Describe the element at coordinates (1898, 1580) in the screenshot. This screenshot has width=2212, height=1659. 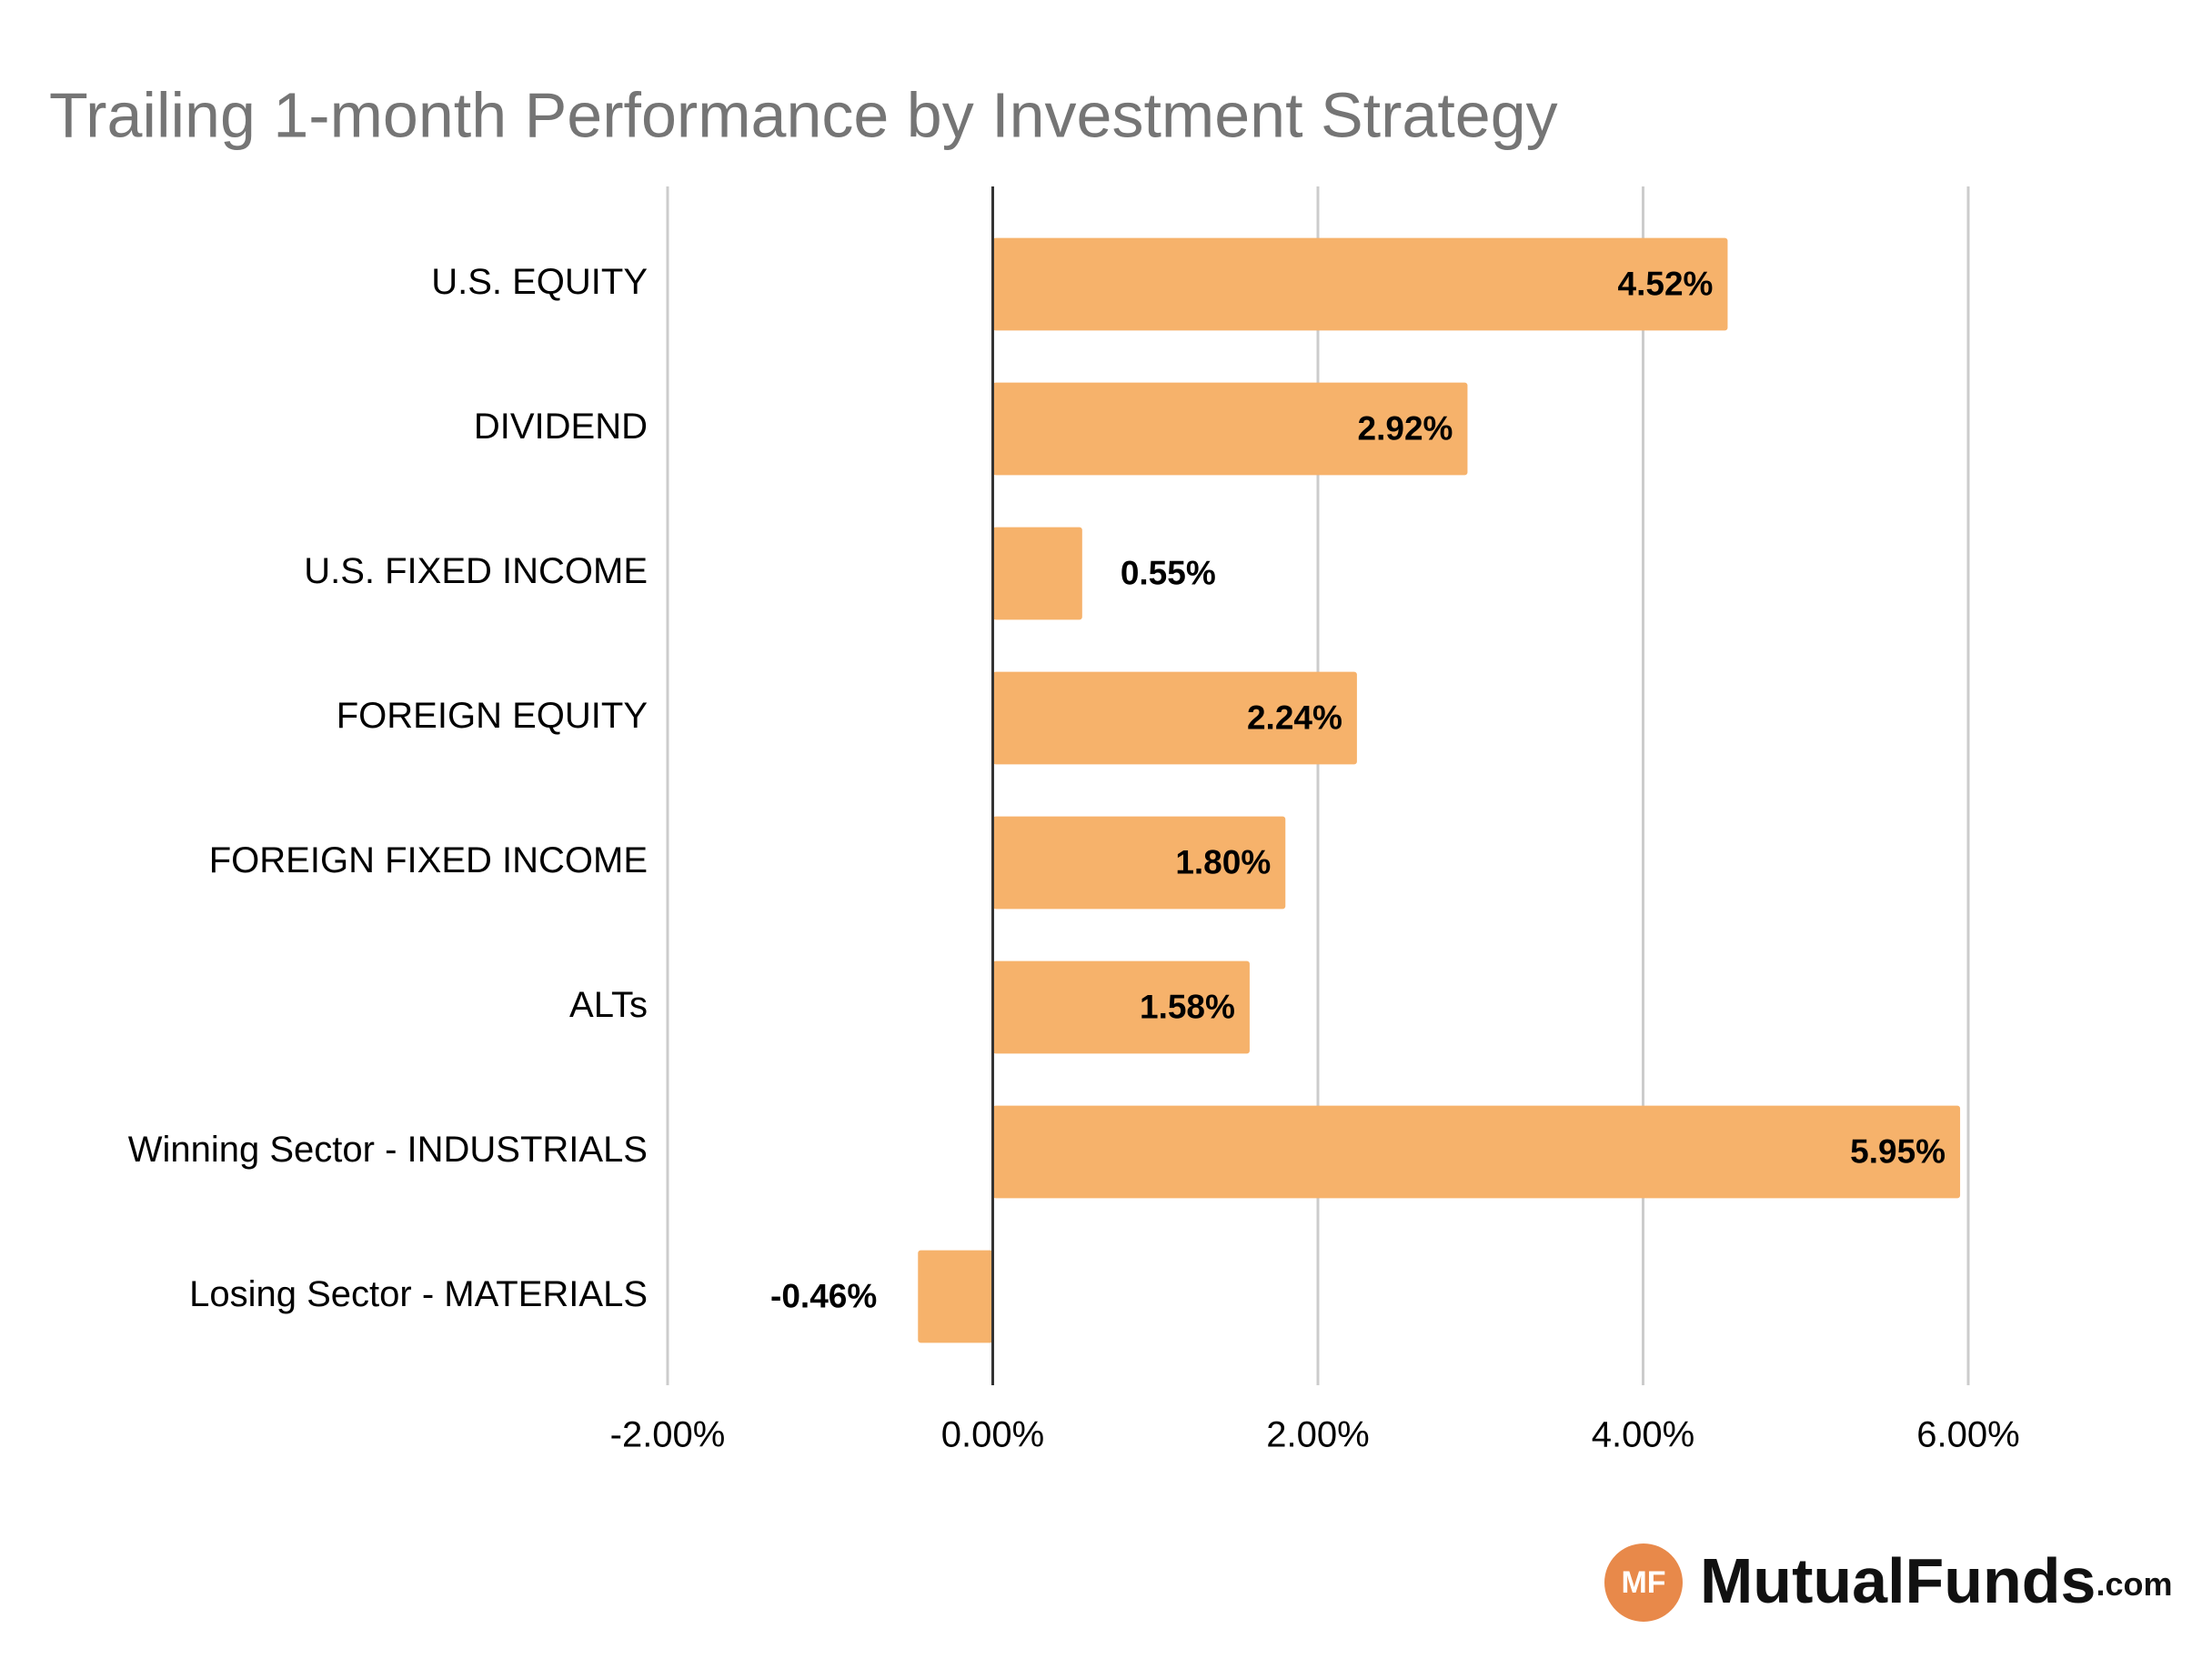
I see `logo-name-text: MutualFunds` at that location.